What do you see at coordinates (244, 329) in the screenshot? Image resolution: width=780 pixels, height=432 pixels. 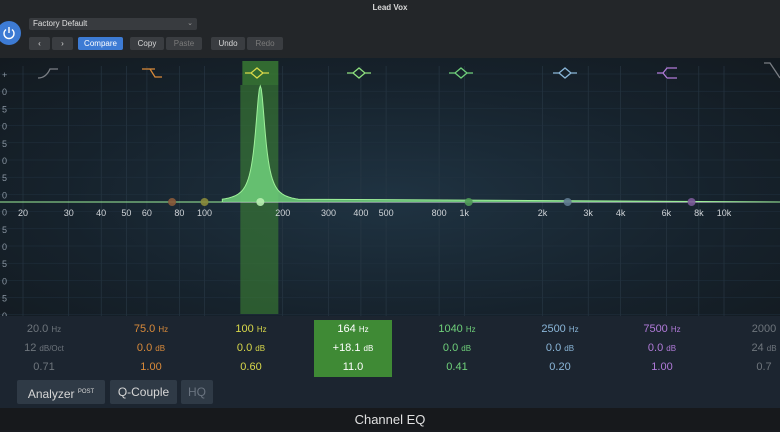 I see `band-frequency-value: 100` at bounding box center [244, 329].